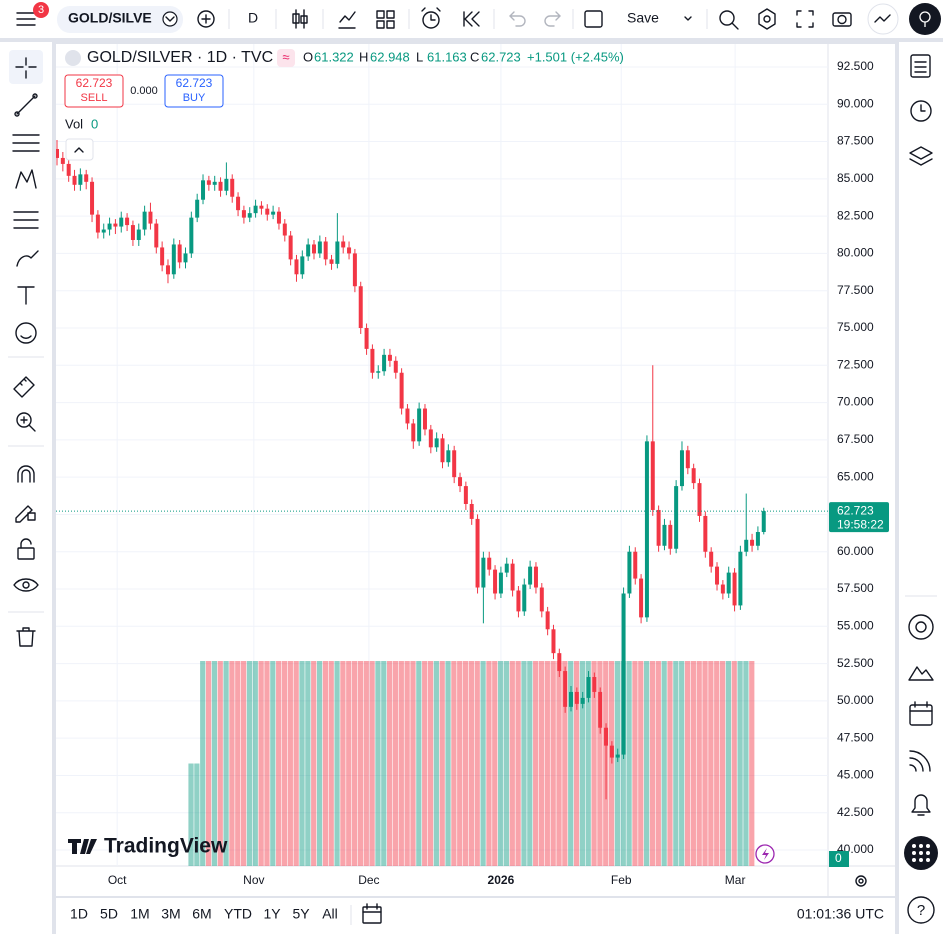 The width and height of the screenshot is (943, 934). I want to click on replay-button, so click(471, 19).